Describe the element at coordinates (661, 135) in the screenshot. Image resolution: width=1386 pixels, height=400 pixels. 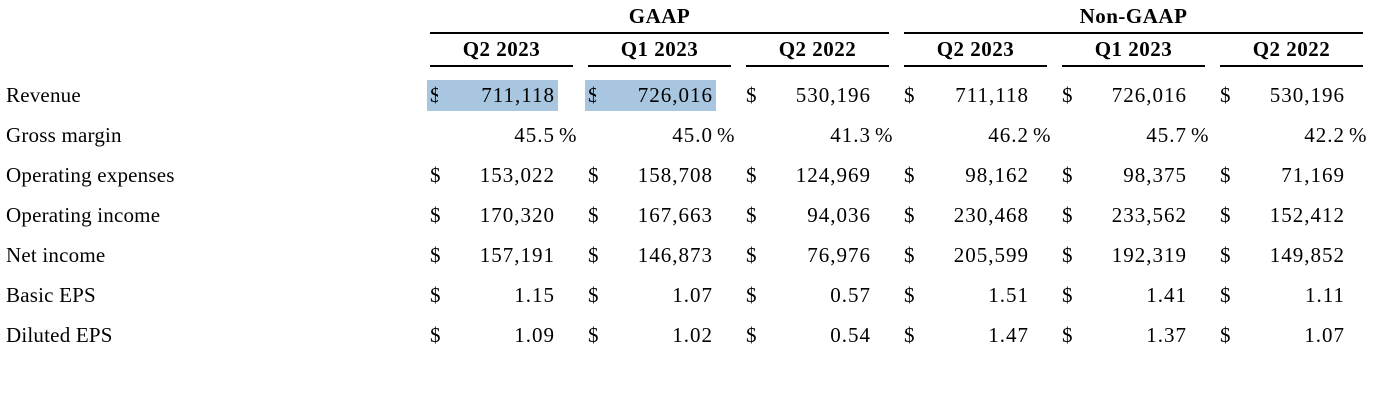
I see `table-cell: 45.0 %` at that location.